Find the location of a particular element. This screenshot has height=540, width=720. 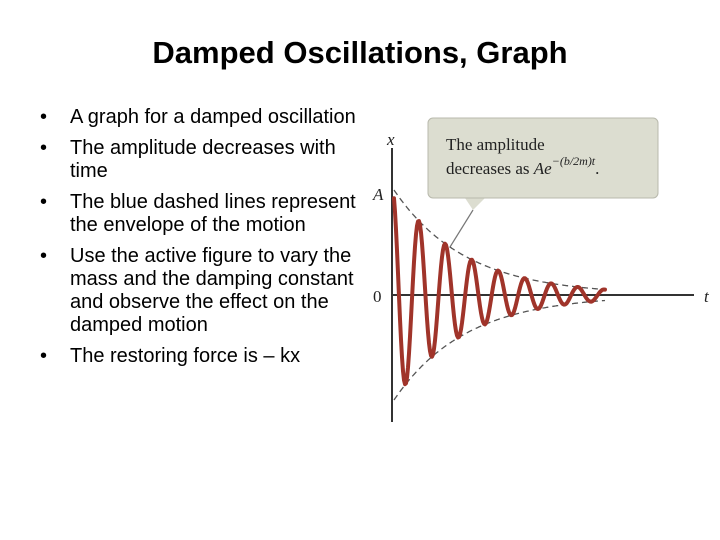

y-axis-label: x is located at coordinates (390, 139).